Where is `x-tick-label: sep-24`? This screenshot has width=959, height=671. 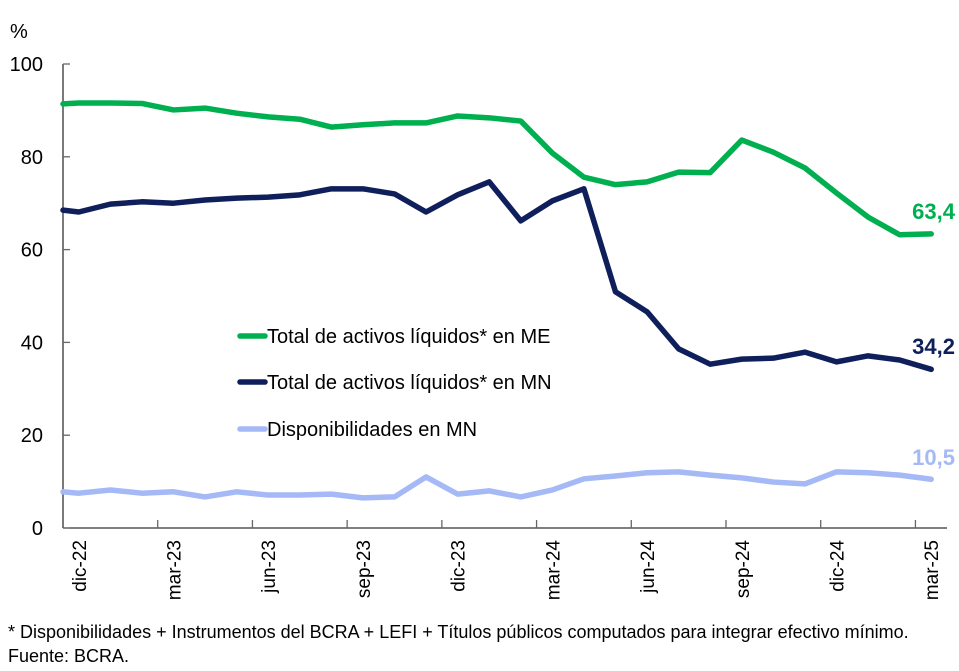 x-tick-label: sep-24 is located at coordinates (743, 569).